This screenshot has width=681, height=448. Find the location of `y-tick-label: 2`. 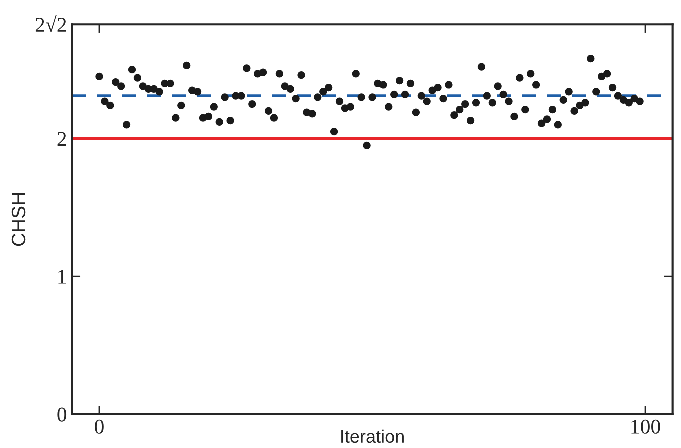

y-tick-label: 2 is located at coordinates (62, 139).